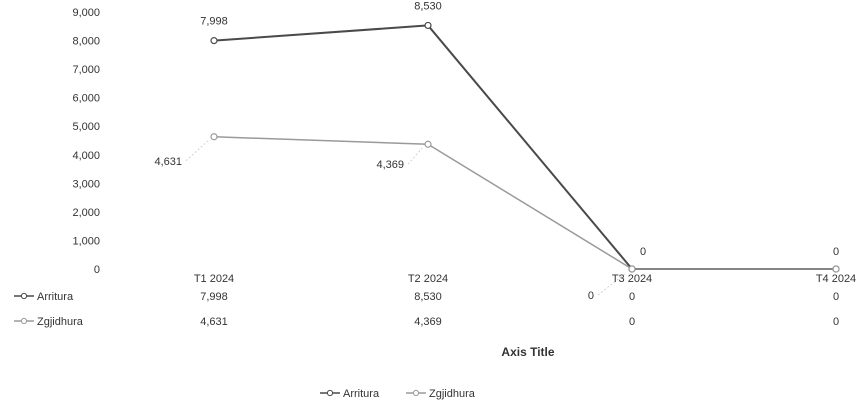 The width and height of the screenshot is (864, 411). I want to click on legend: Arritura Zgjidhura, so click(398, 394).